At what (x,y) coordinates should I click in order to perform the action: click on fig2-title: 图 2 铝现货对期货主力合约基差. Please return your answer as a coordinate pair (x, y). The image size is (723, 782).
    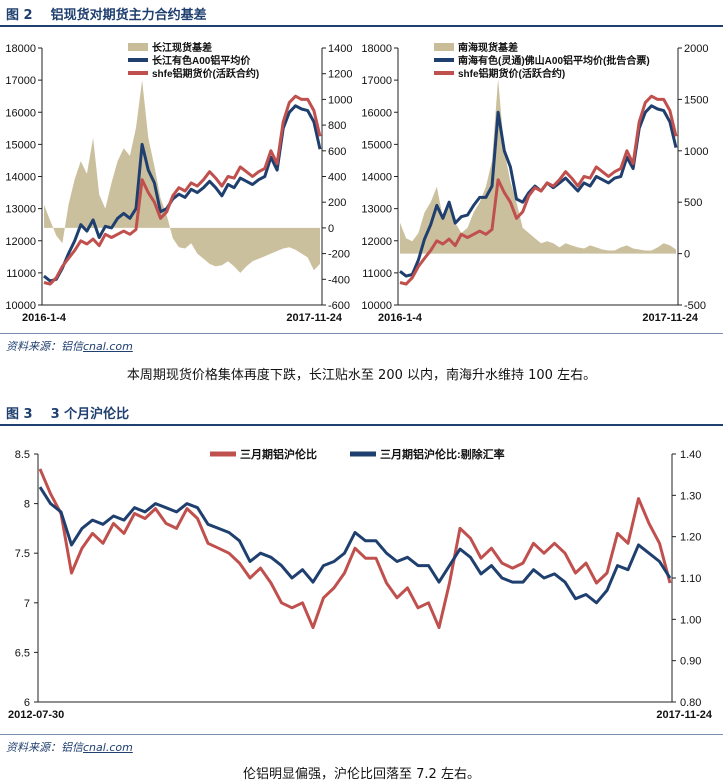
    Looking at the image, I should click on (106, 13).